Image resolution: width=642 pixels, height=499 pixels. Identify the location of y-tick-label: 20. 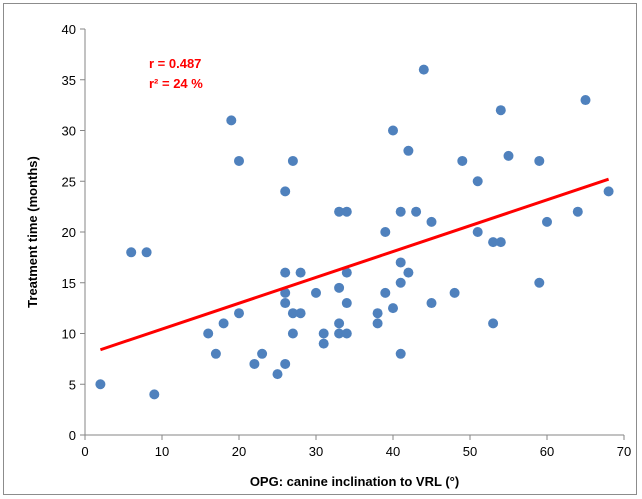
(69, 232).